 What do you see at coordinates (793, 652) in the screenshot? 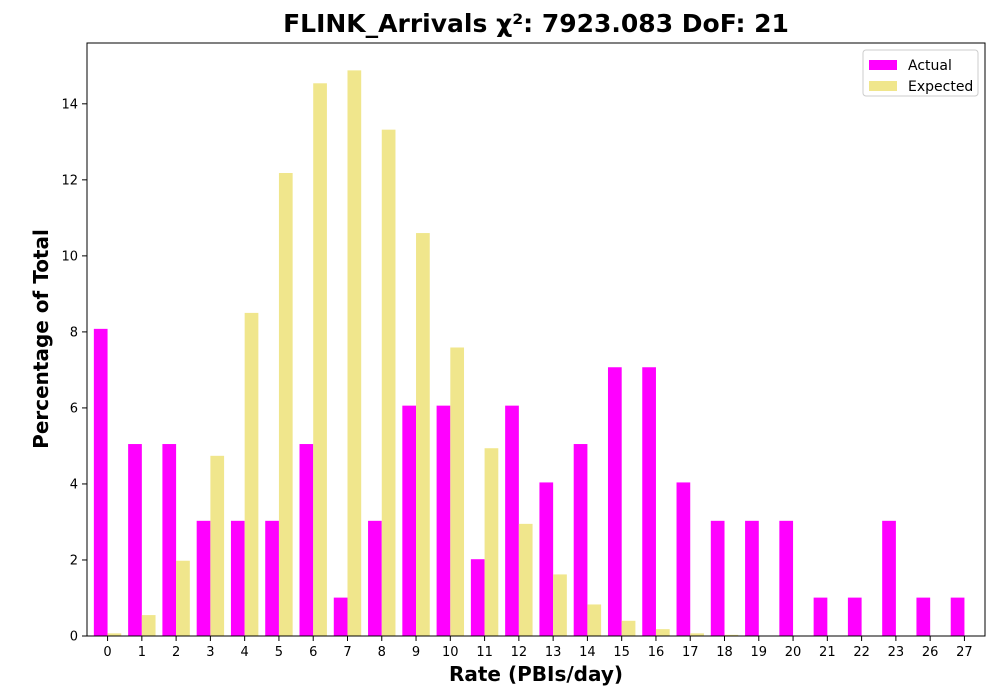
I see `x-tick-label-20: 20` at bounding box center [793, 652].